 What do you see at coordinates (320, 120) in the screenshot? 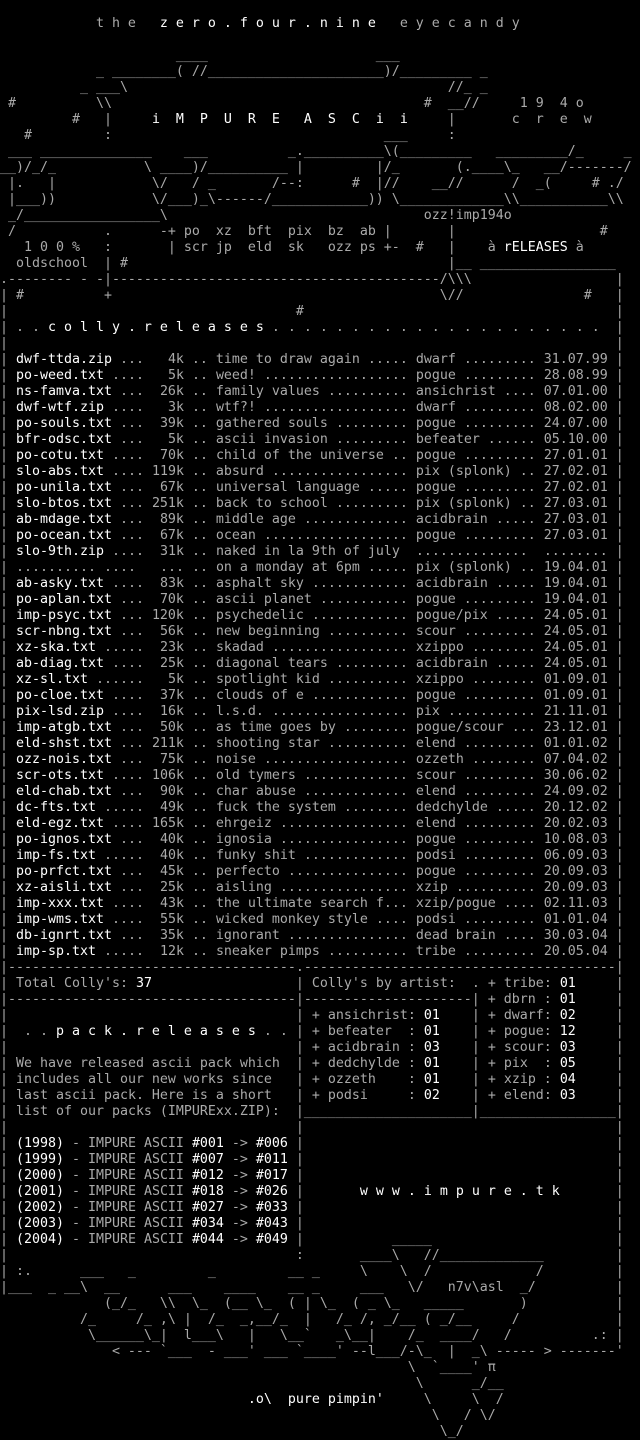
I see `header-art-line: # | i M P U R E A S C i i | c r e w` at bounding box center [320, 120].